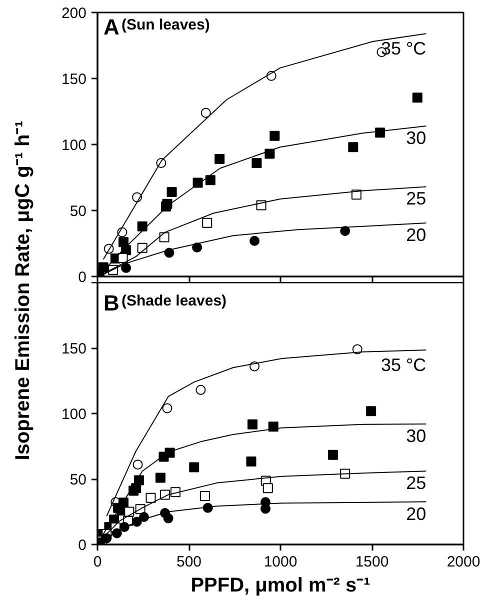 The image size is (491, 609). I want to click on y-axis-title: Isoprene Emission Rate, μgC g⁻¹ h⁻¹, so click(23, 290).